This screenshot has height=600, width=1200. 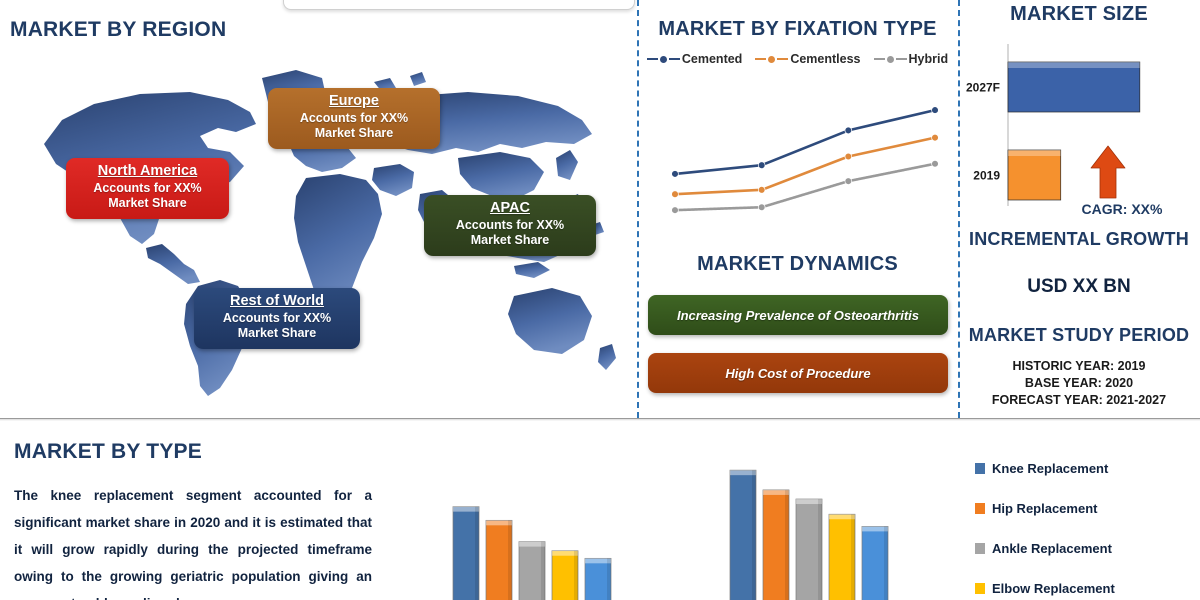 I want to click on base-year: BASE YEAR: 2020, so click(x=1079, y=383).